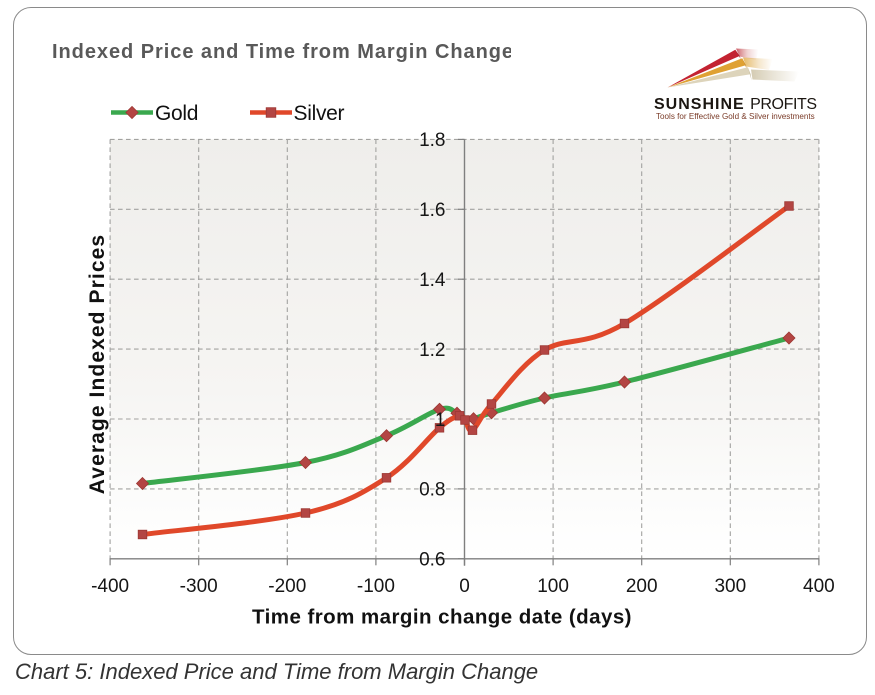  I want to click on svg-text: Silver, so click(319, 113).